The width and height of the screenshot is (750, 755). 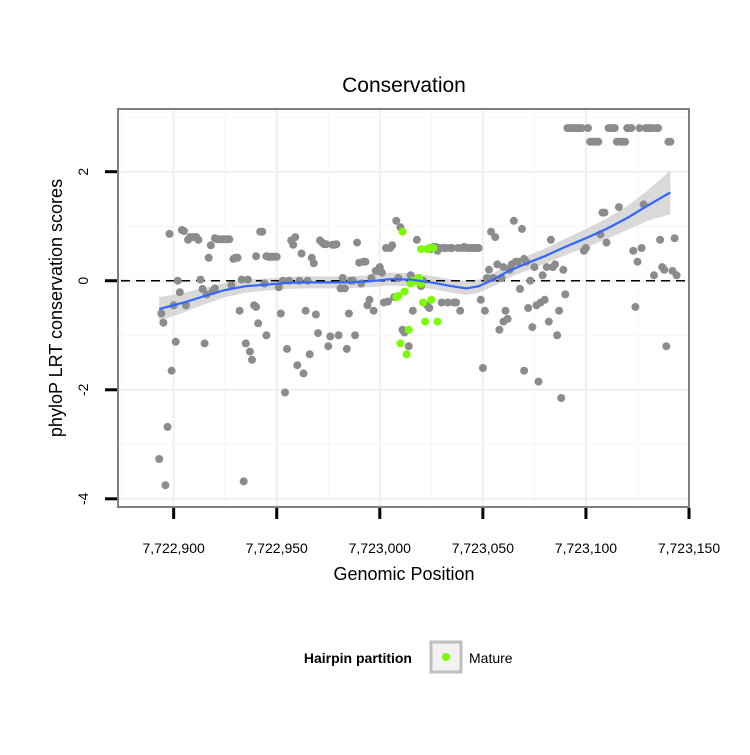 What do you see at coordinates (483, 548) in the screenshot?
I see `x-tick-label: 7,723,050` at bounding box center [483, 548].